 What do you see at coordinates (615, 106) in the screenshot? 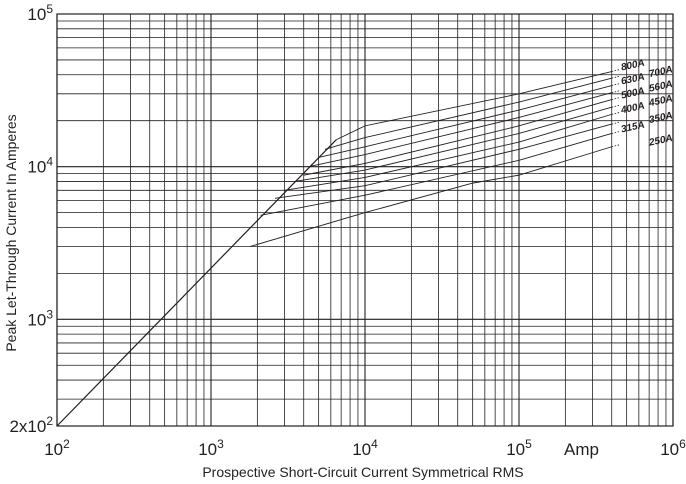
I see `series-leader-450A` at bounding box center [615, 106].